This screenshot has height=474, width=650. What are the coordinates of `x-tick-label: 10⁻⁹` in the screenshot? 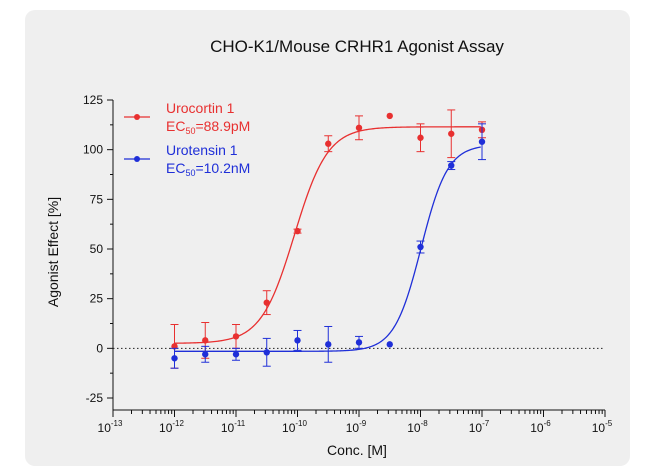 It's located at (356, 427).